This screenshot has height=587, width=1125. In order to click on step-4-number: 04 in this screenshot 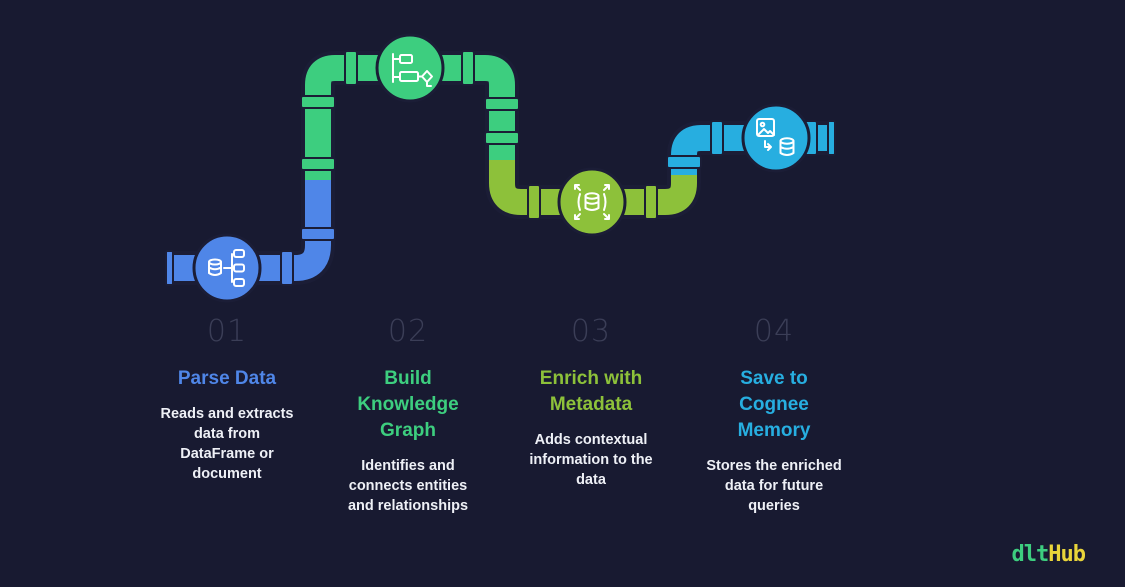, I will do `click(774, 331)`.